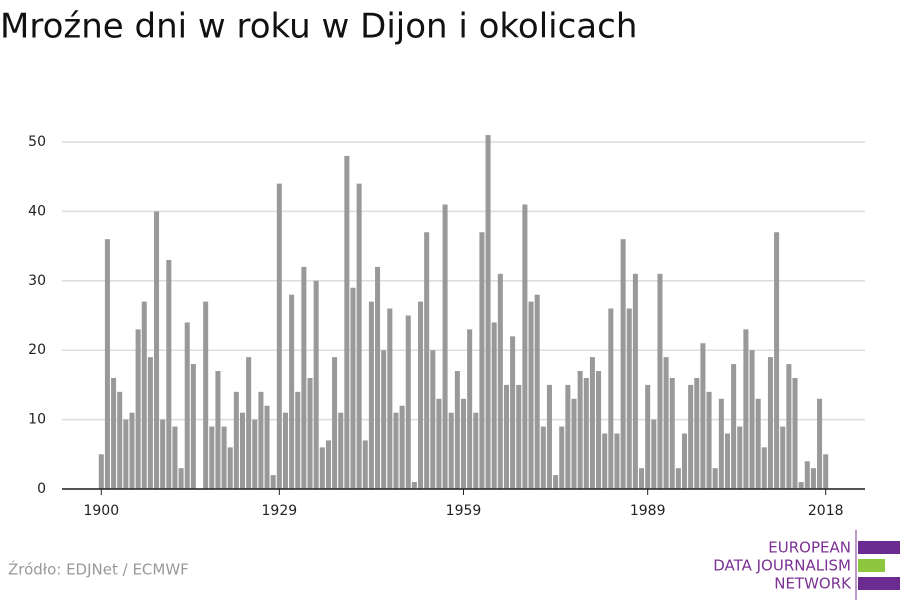 This screenshot has height=600, width=900. Describe the element at coordinates (782, 566) in the screenshot. I see `logo-text: DATA JOURNALISM` at that location.